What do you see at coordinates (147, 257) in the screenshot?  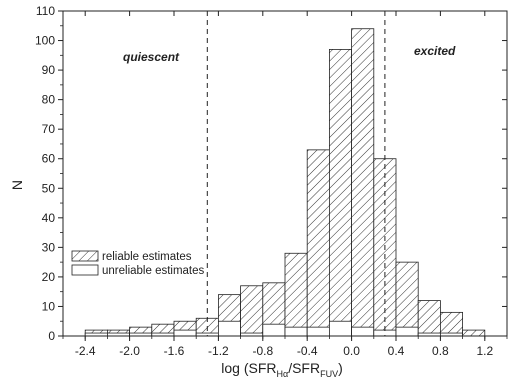 I see `legend-label-reliable: reliable estimates` at bounding box center [147, 257].